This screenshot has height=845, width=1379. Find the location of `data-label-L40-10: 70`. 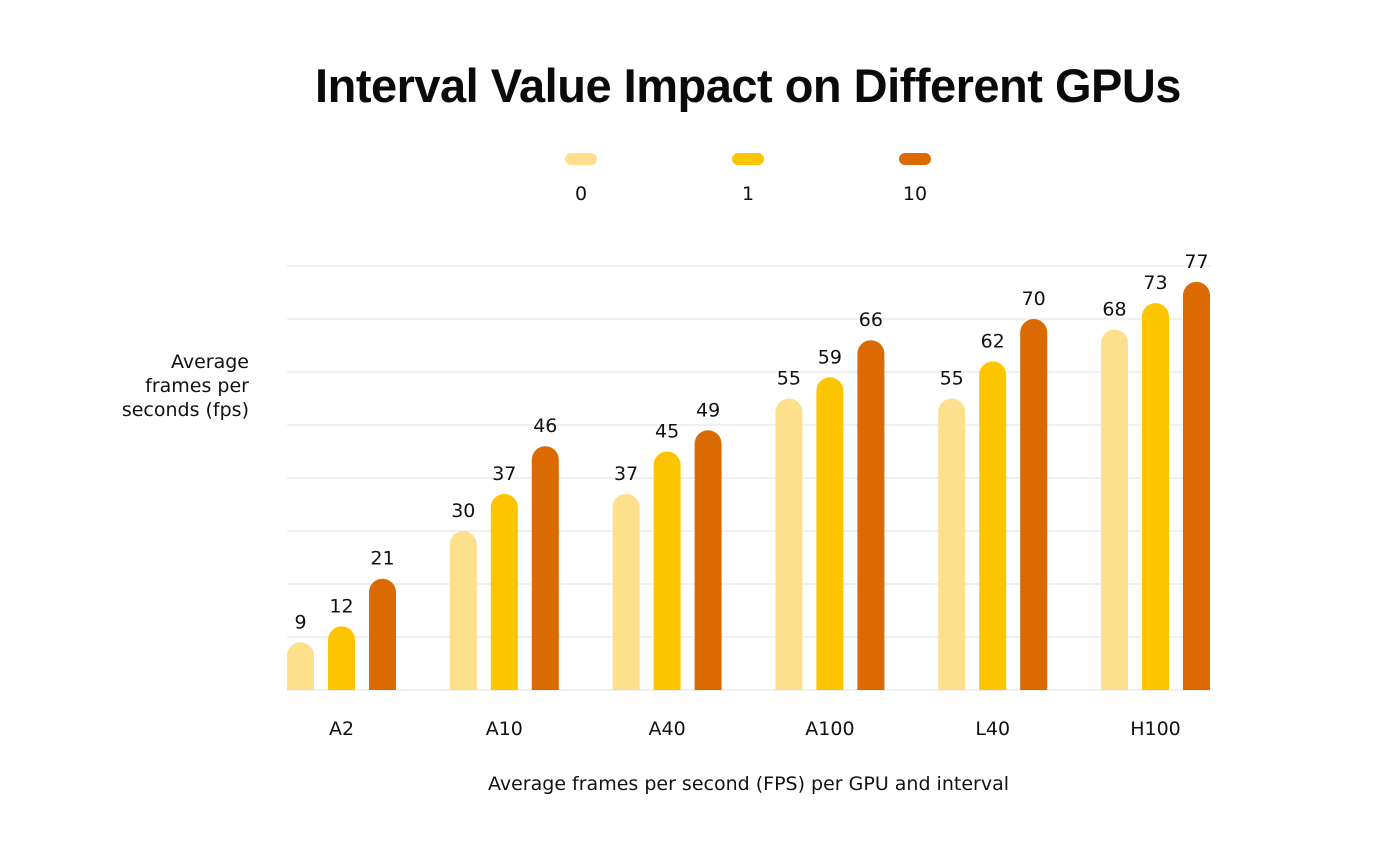

data-label-L40-10: 70 is located at coordinates (1034, 299).